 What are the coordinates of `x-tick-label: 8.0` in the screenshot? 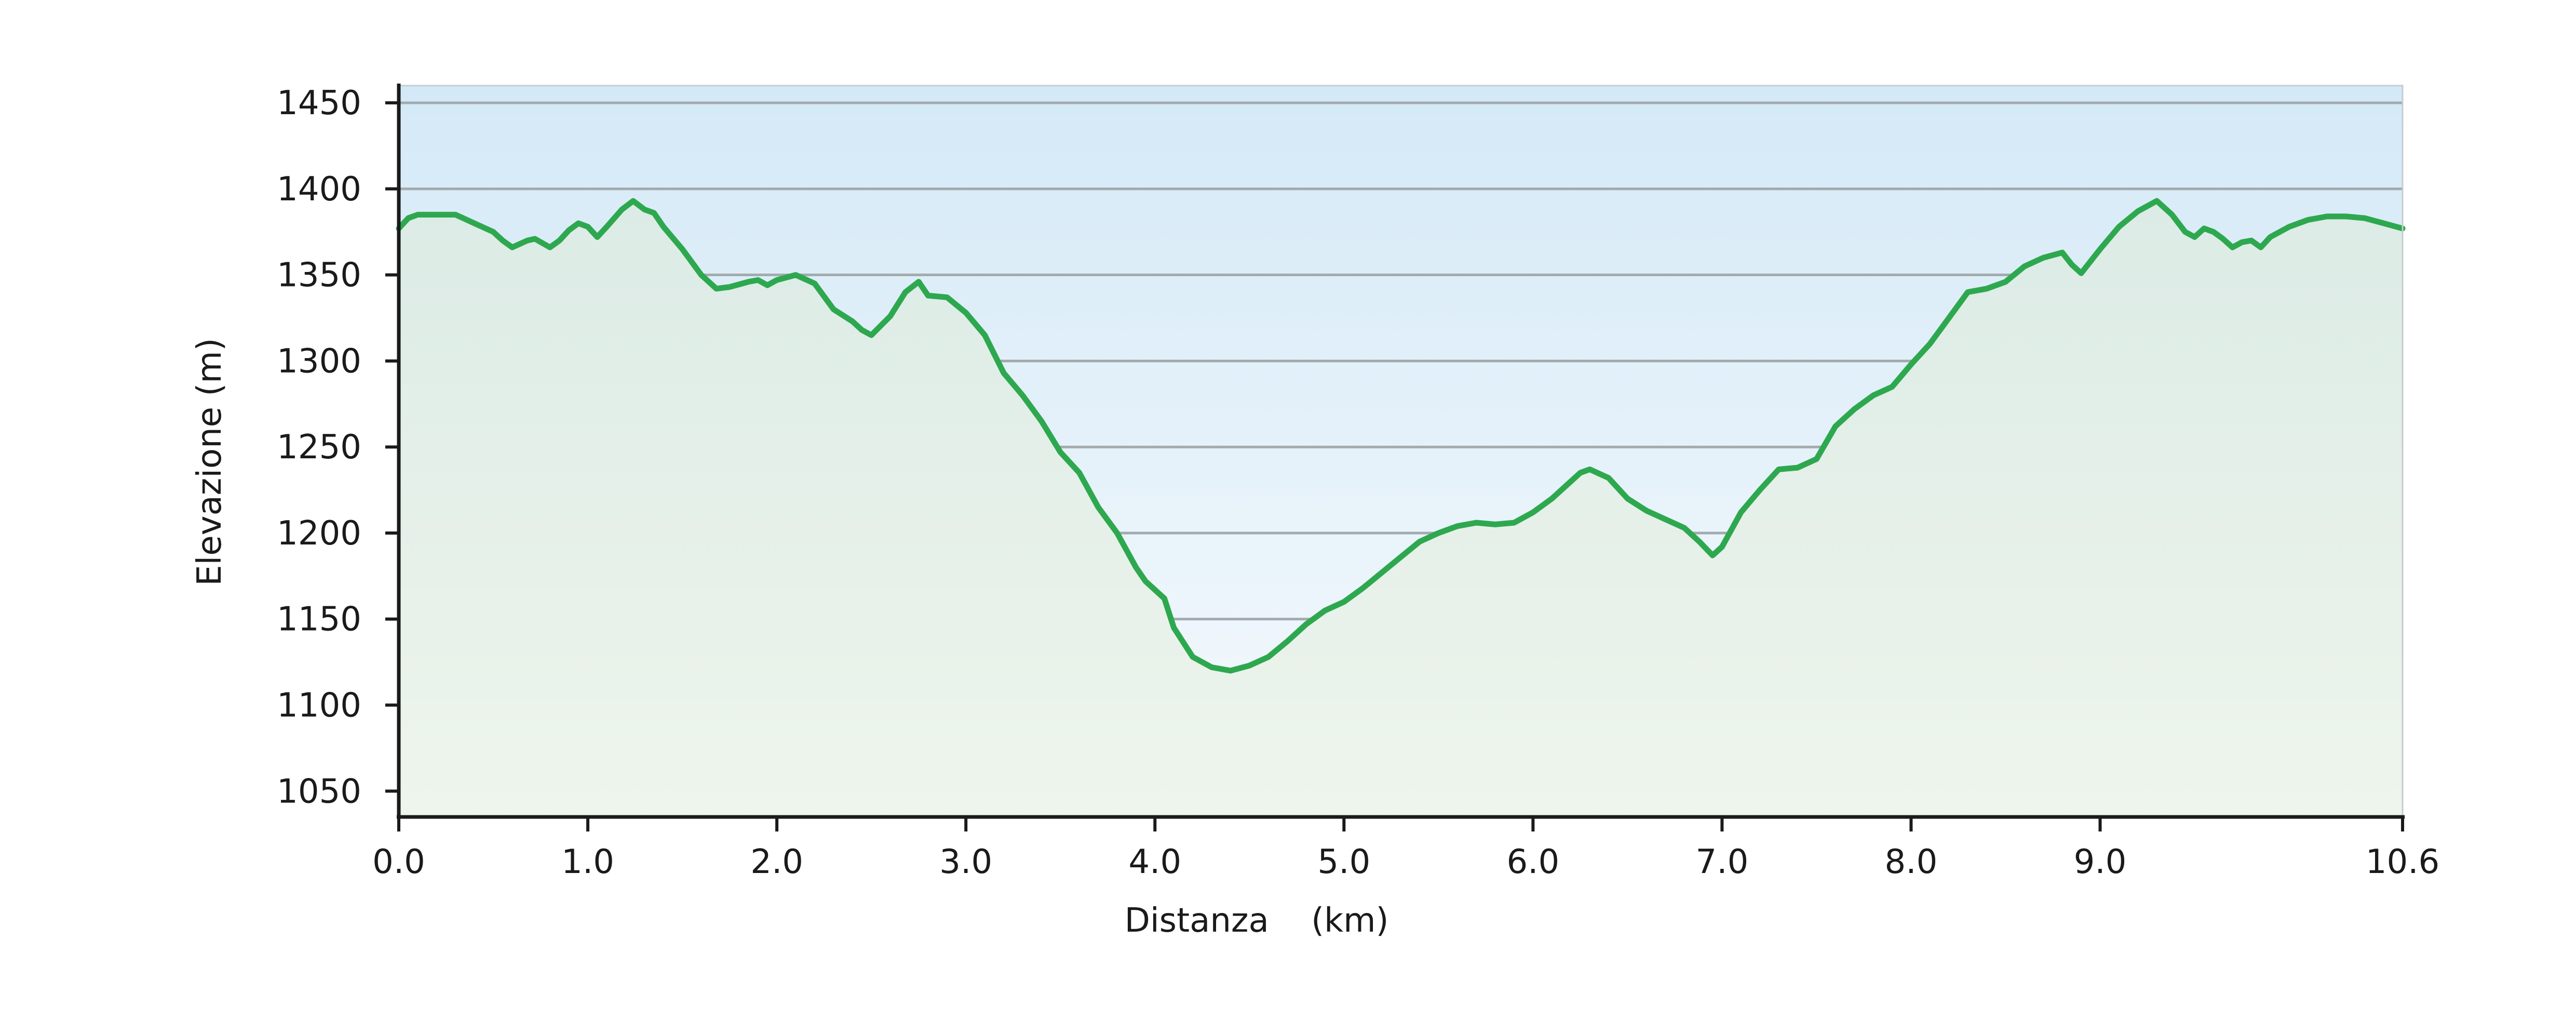 It's located at (1911, 862).